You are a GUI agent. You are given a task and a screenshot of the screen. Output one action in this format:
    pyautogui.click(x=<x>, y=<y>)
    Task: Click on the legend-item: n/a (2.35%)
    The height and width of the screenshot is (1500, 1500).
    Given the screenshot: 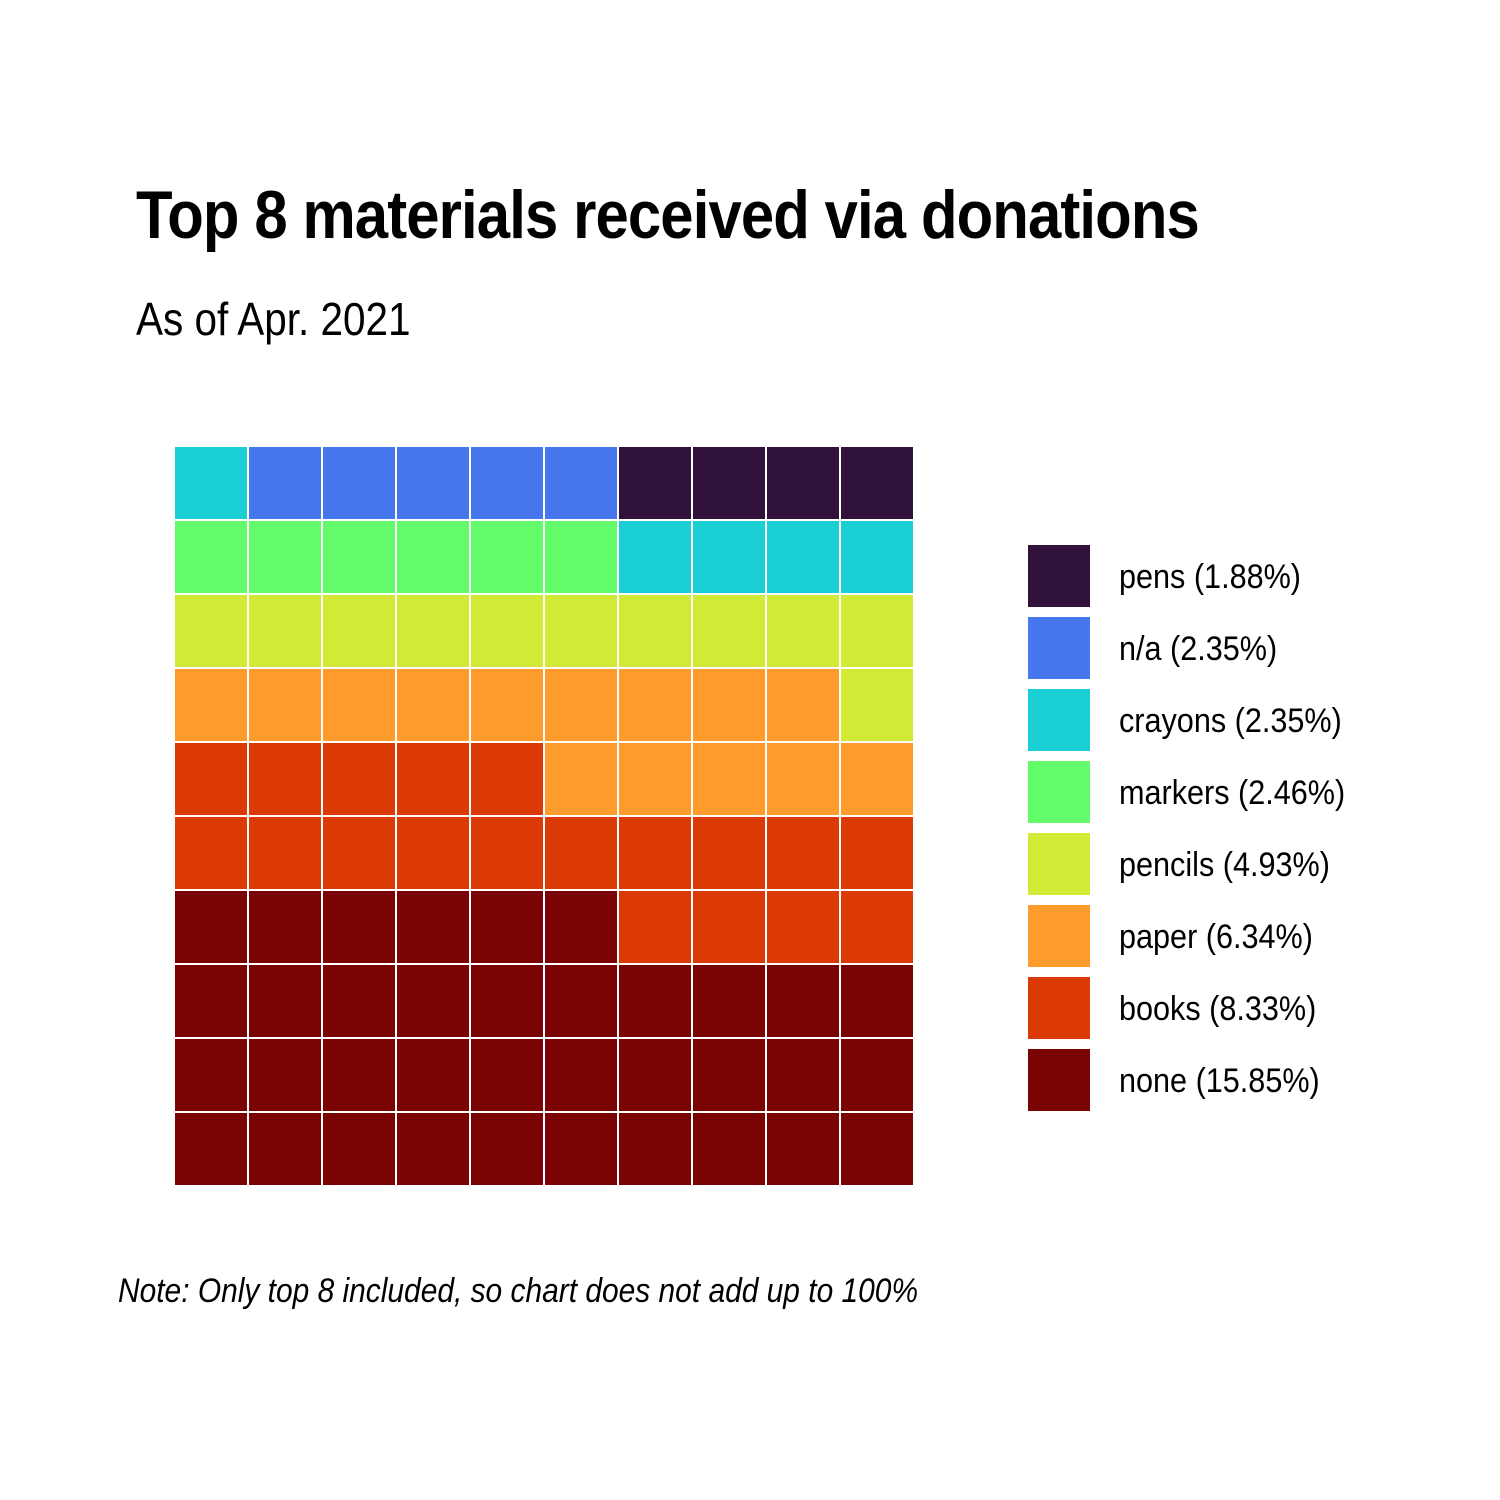 What is the action you would take?
    pyautogui.click(x=1248, y=648)
    